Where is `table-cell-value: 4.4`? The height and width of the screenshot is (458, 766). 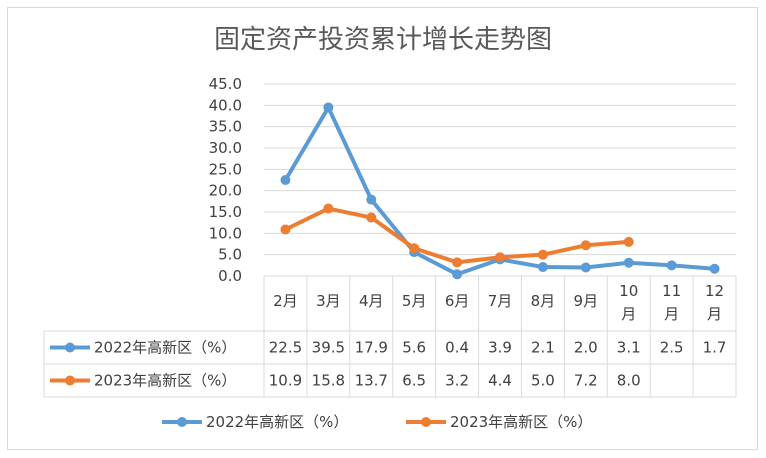
table-cell-value: 4.4 is located at coordinates (500, 381).